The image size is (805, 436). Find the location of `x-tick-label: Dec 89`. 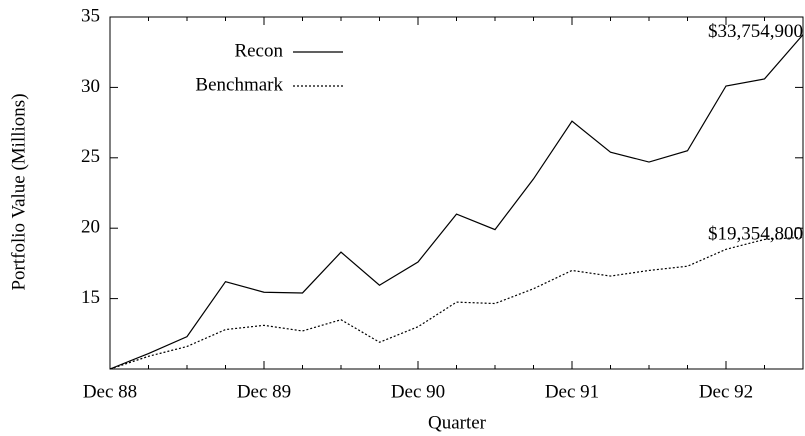

x-tick-label: Dec 89 is located at coordinates (264, 391).